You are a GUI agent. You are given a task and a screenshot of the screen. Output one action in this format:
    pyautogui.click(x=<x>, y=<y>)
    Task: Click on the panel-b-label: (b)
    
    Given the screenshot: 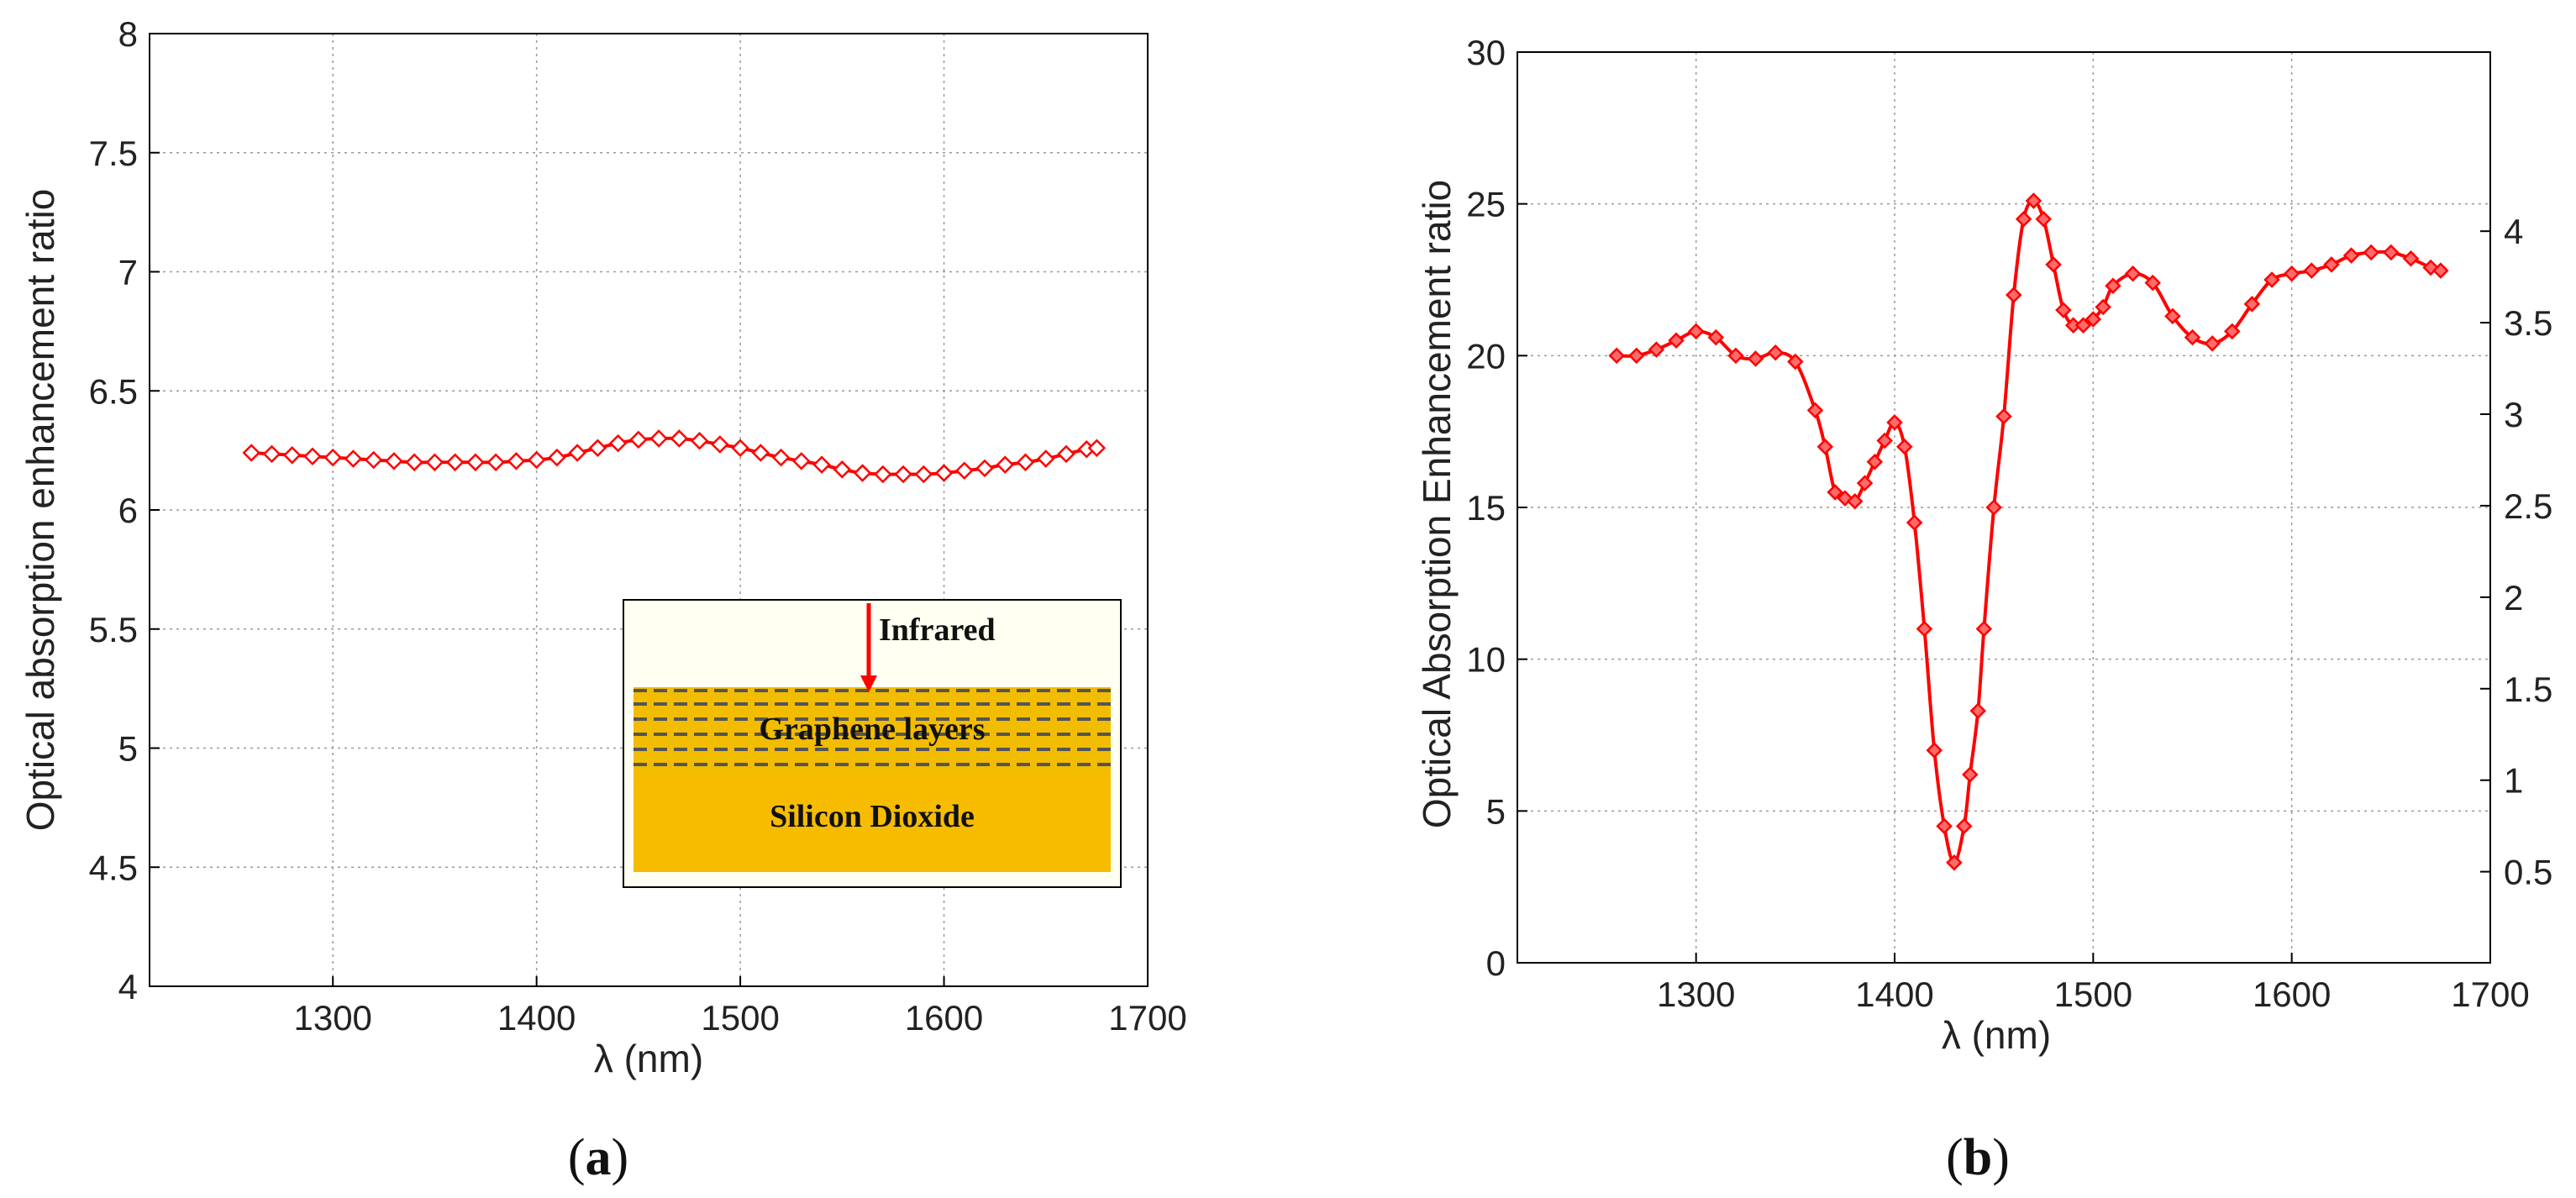 What is the action you would take?
    pyautogui.click(x=1978, y=1157)
    